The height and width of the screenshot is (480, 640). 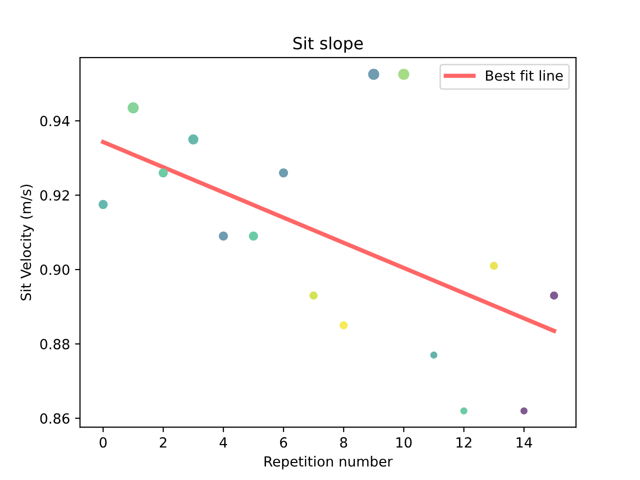 What do you see at coordinates (524, 442) in the screenshot?
I see `x-tick-label: 14` at bounding box center [524, 442].